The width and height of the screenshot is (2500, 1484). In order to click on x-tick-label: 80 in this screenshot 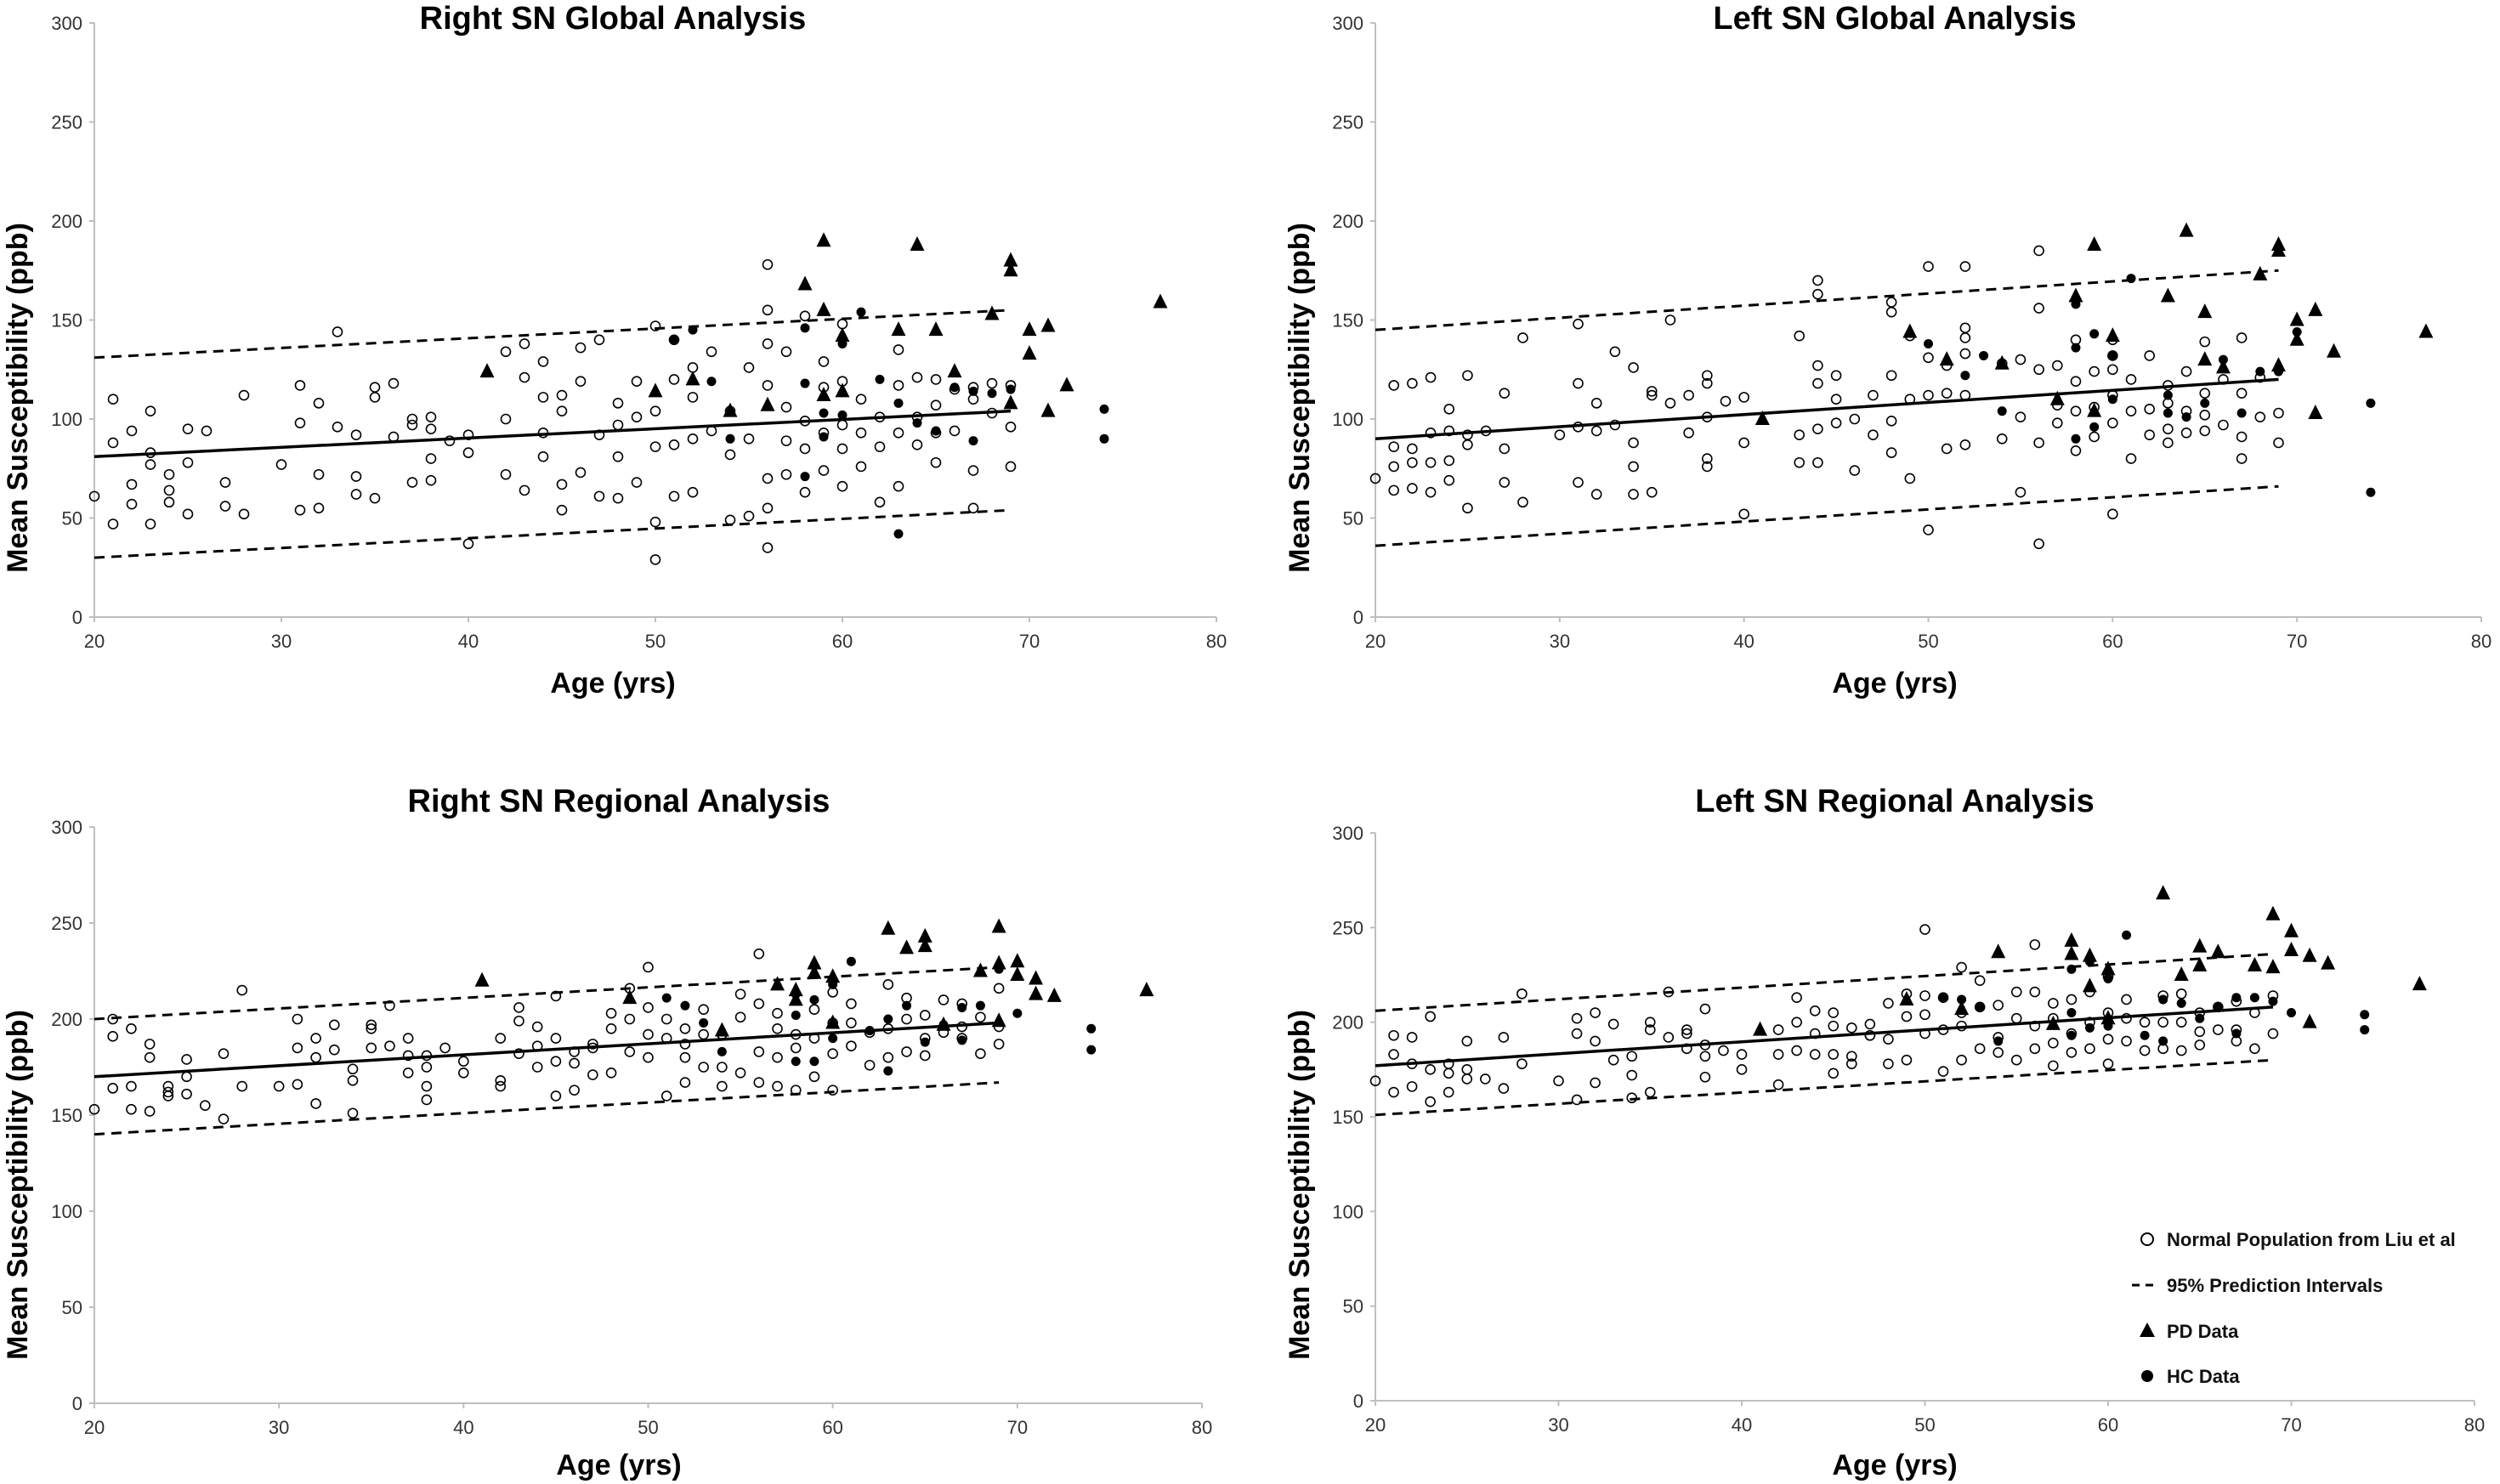, I will do `click(1202, 1427)`.